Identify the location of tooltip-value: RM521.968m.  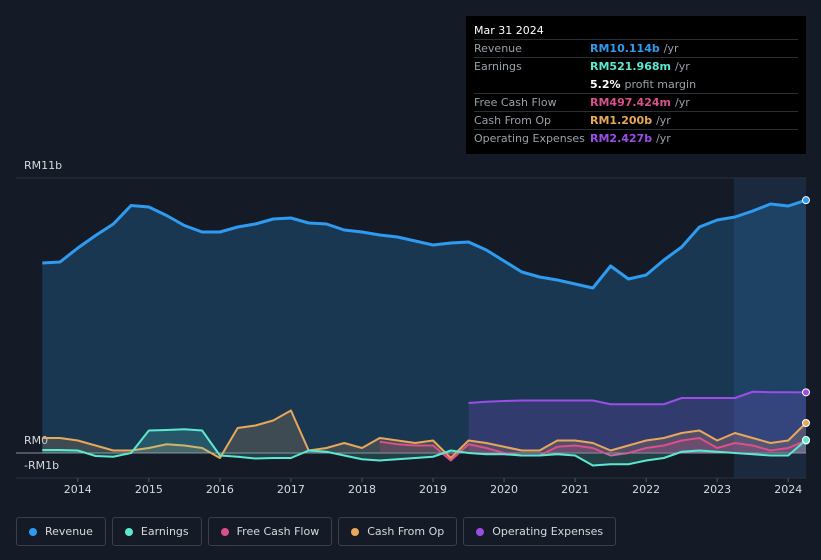
(630, 67).